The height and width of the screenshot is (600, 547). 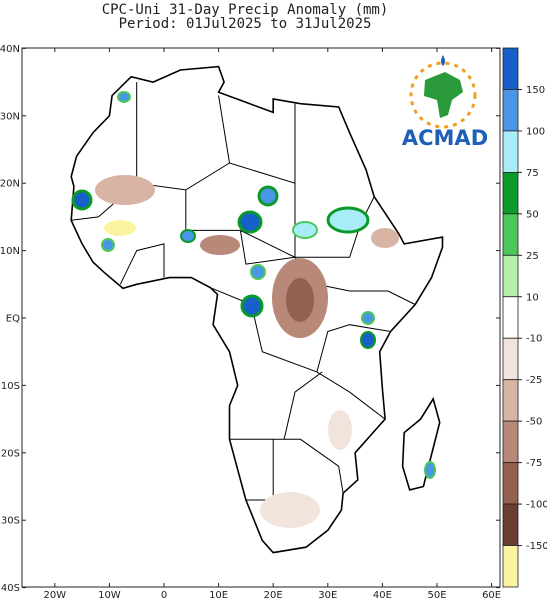 I want to click on lon-tick-label: 10W, so click(x=109, y=595).